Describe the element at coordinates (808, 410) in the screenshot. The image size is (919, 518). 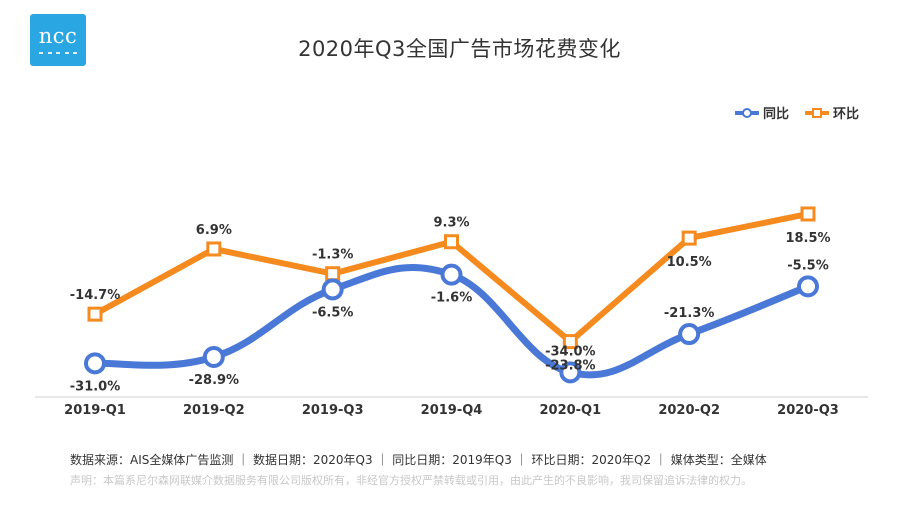
I see `x-tick-label: 2020-Q3` at that location.